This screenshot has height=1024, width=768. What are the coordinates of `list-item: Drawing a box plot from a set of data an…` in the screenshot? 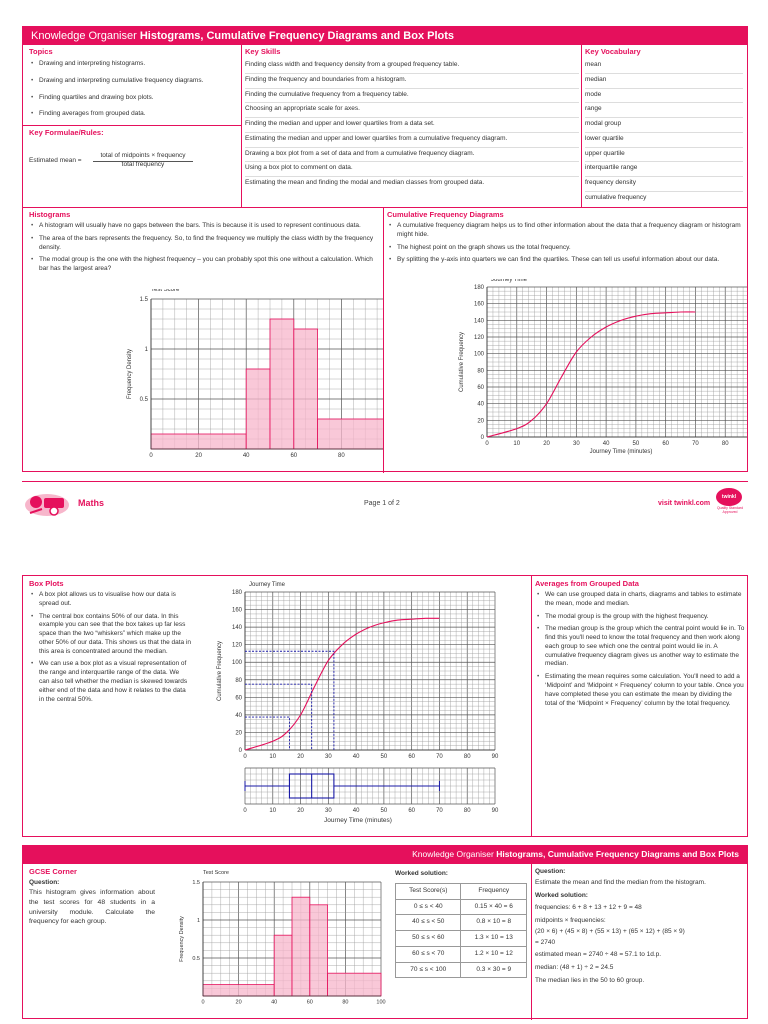 It's located at (412, 155).